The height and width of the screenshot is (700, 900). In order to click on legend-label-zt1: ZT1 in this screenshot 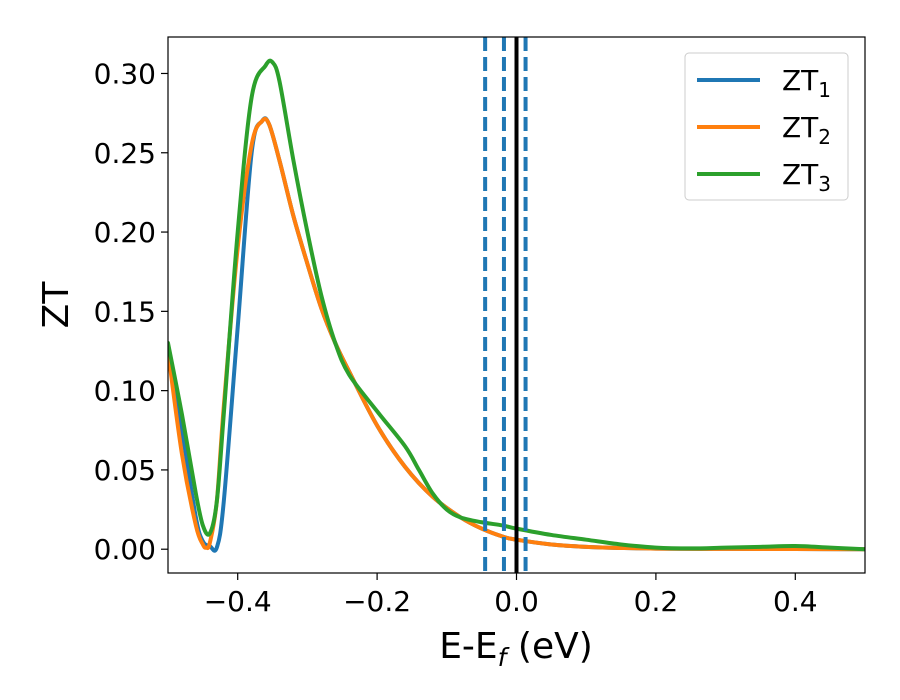, I will do `click(806, 83)`.